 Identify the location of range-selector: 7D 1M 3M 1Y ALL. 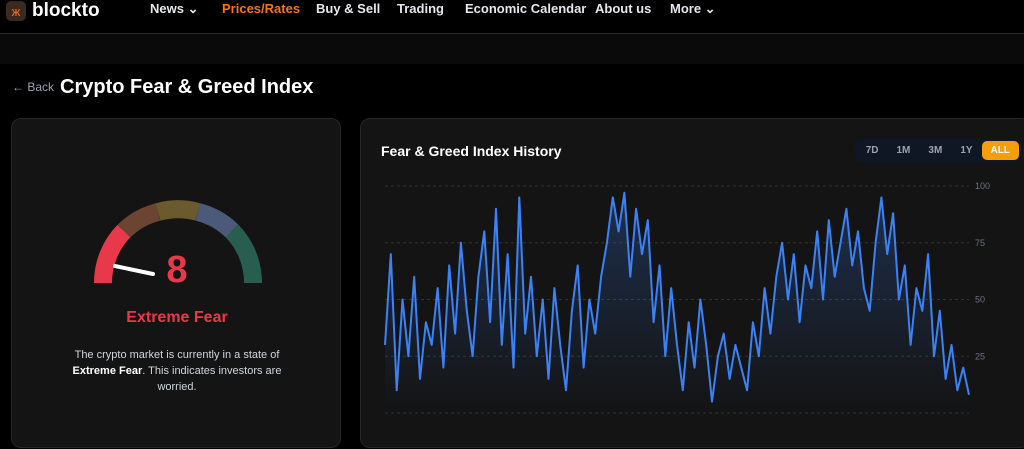
(937, 150).